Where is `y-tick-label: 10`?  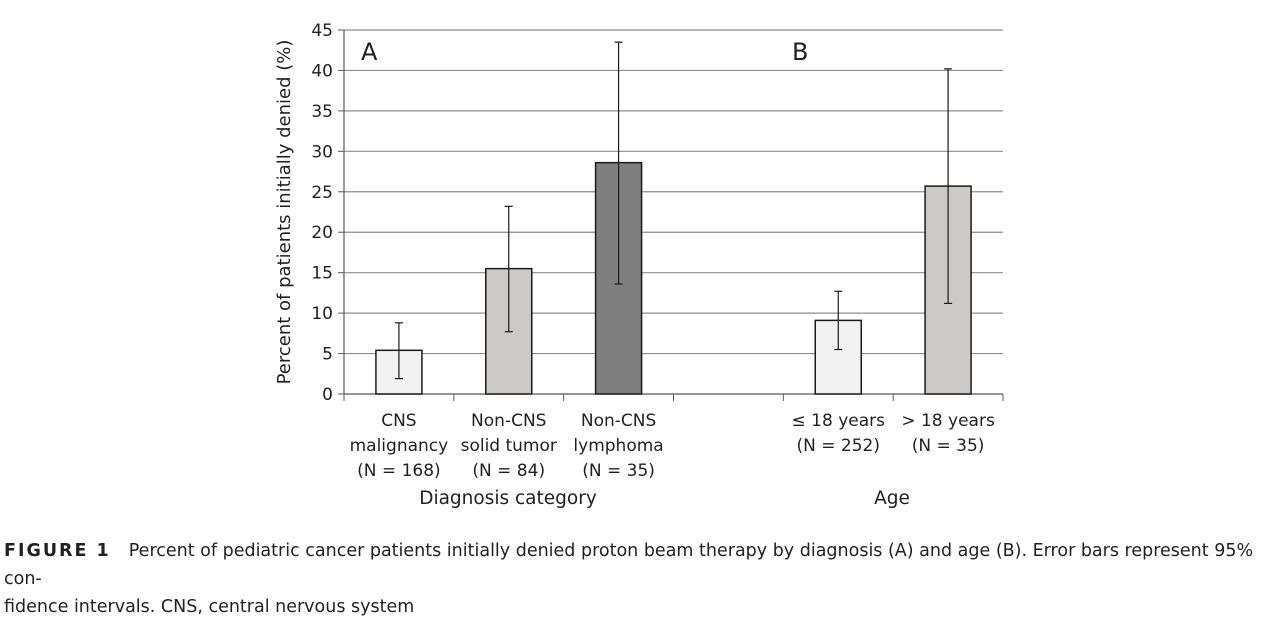
y-tick-label: 10 is located at coordinates (322, 314).